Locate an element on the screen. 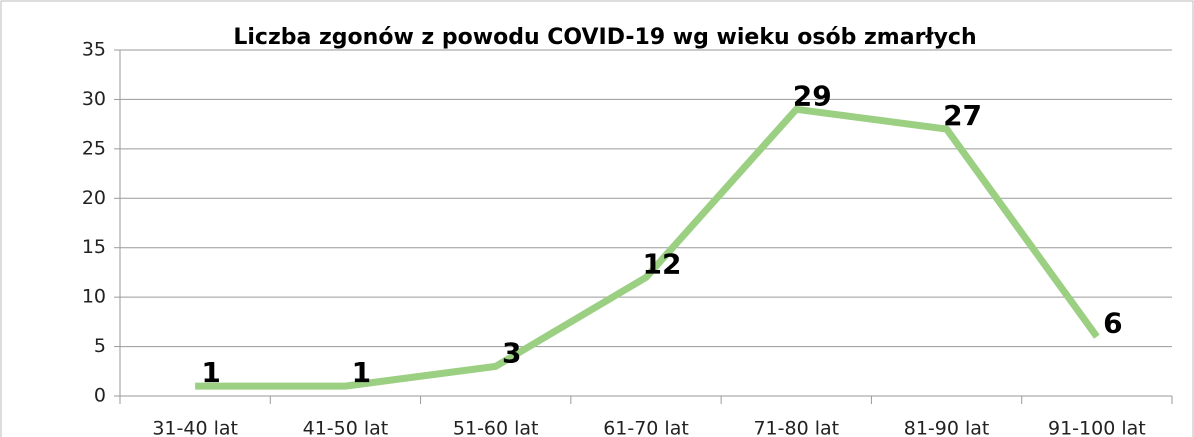 The image size is (1194, 437). y-tick-label: 10 is located at coordinates (94, 297).